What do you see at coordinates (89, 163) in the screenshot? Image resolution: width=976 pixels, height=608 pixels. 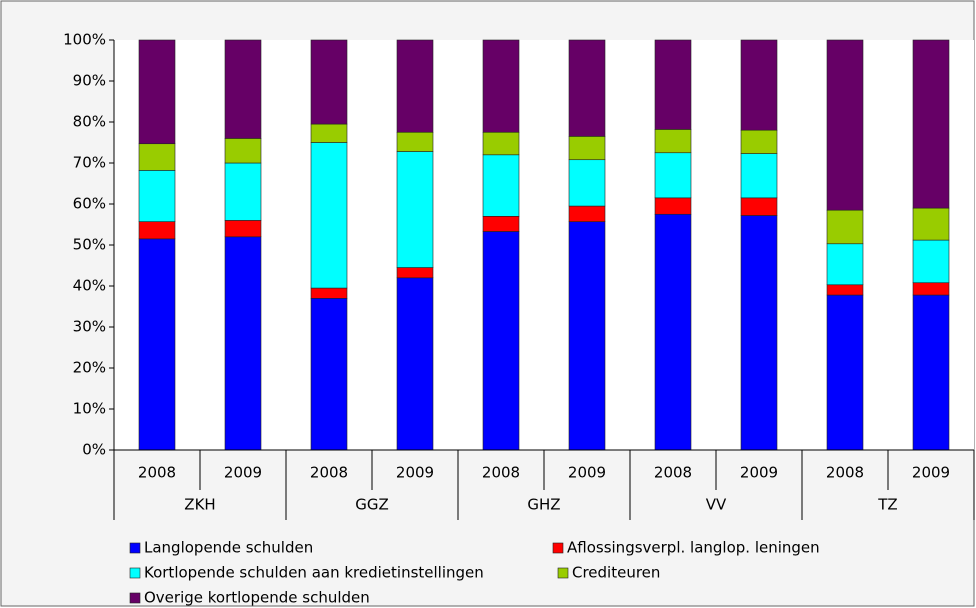 I see `y-tick-label: 70%` at bounding box center [89, 163].